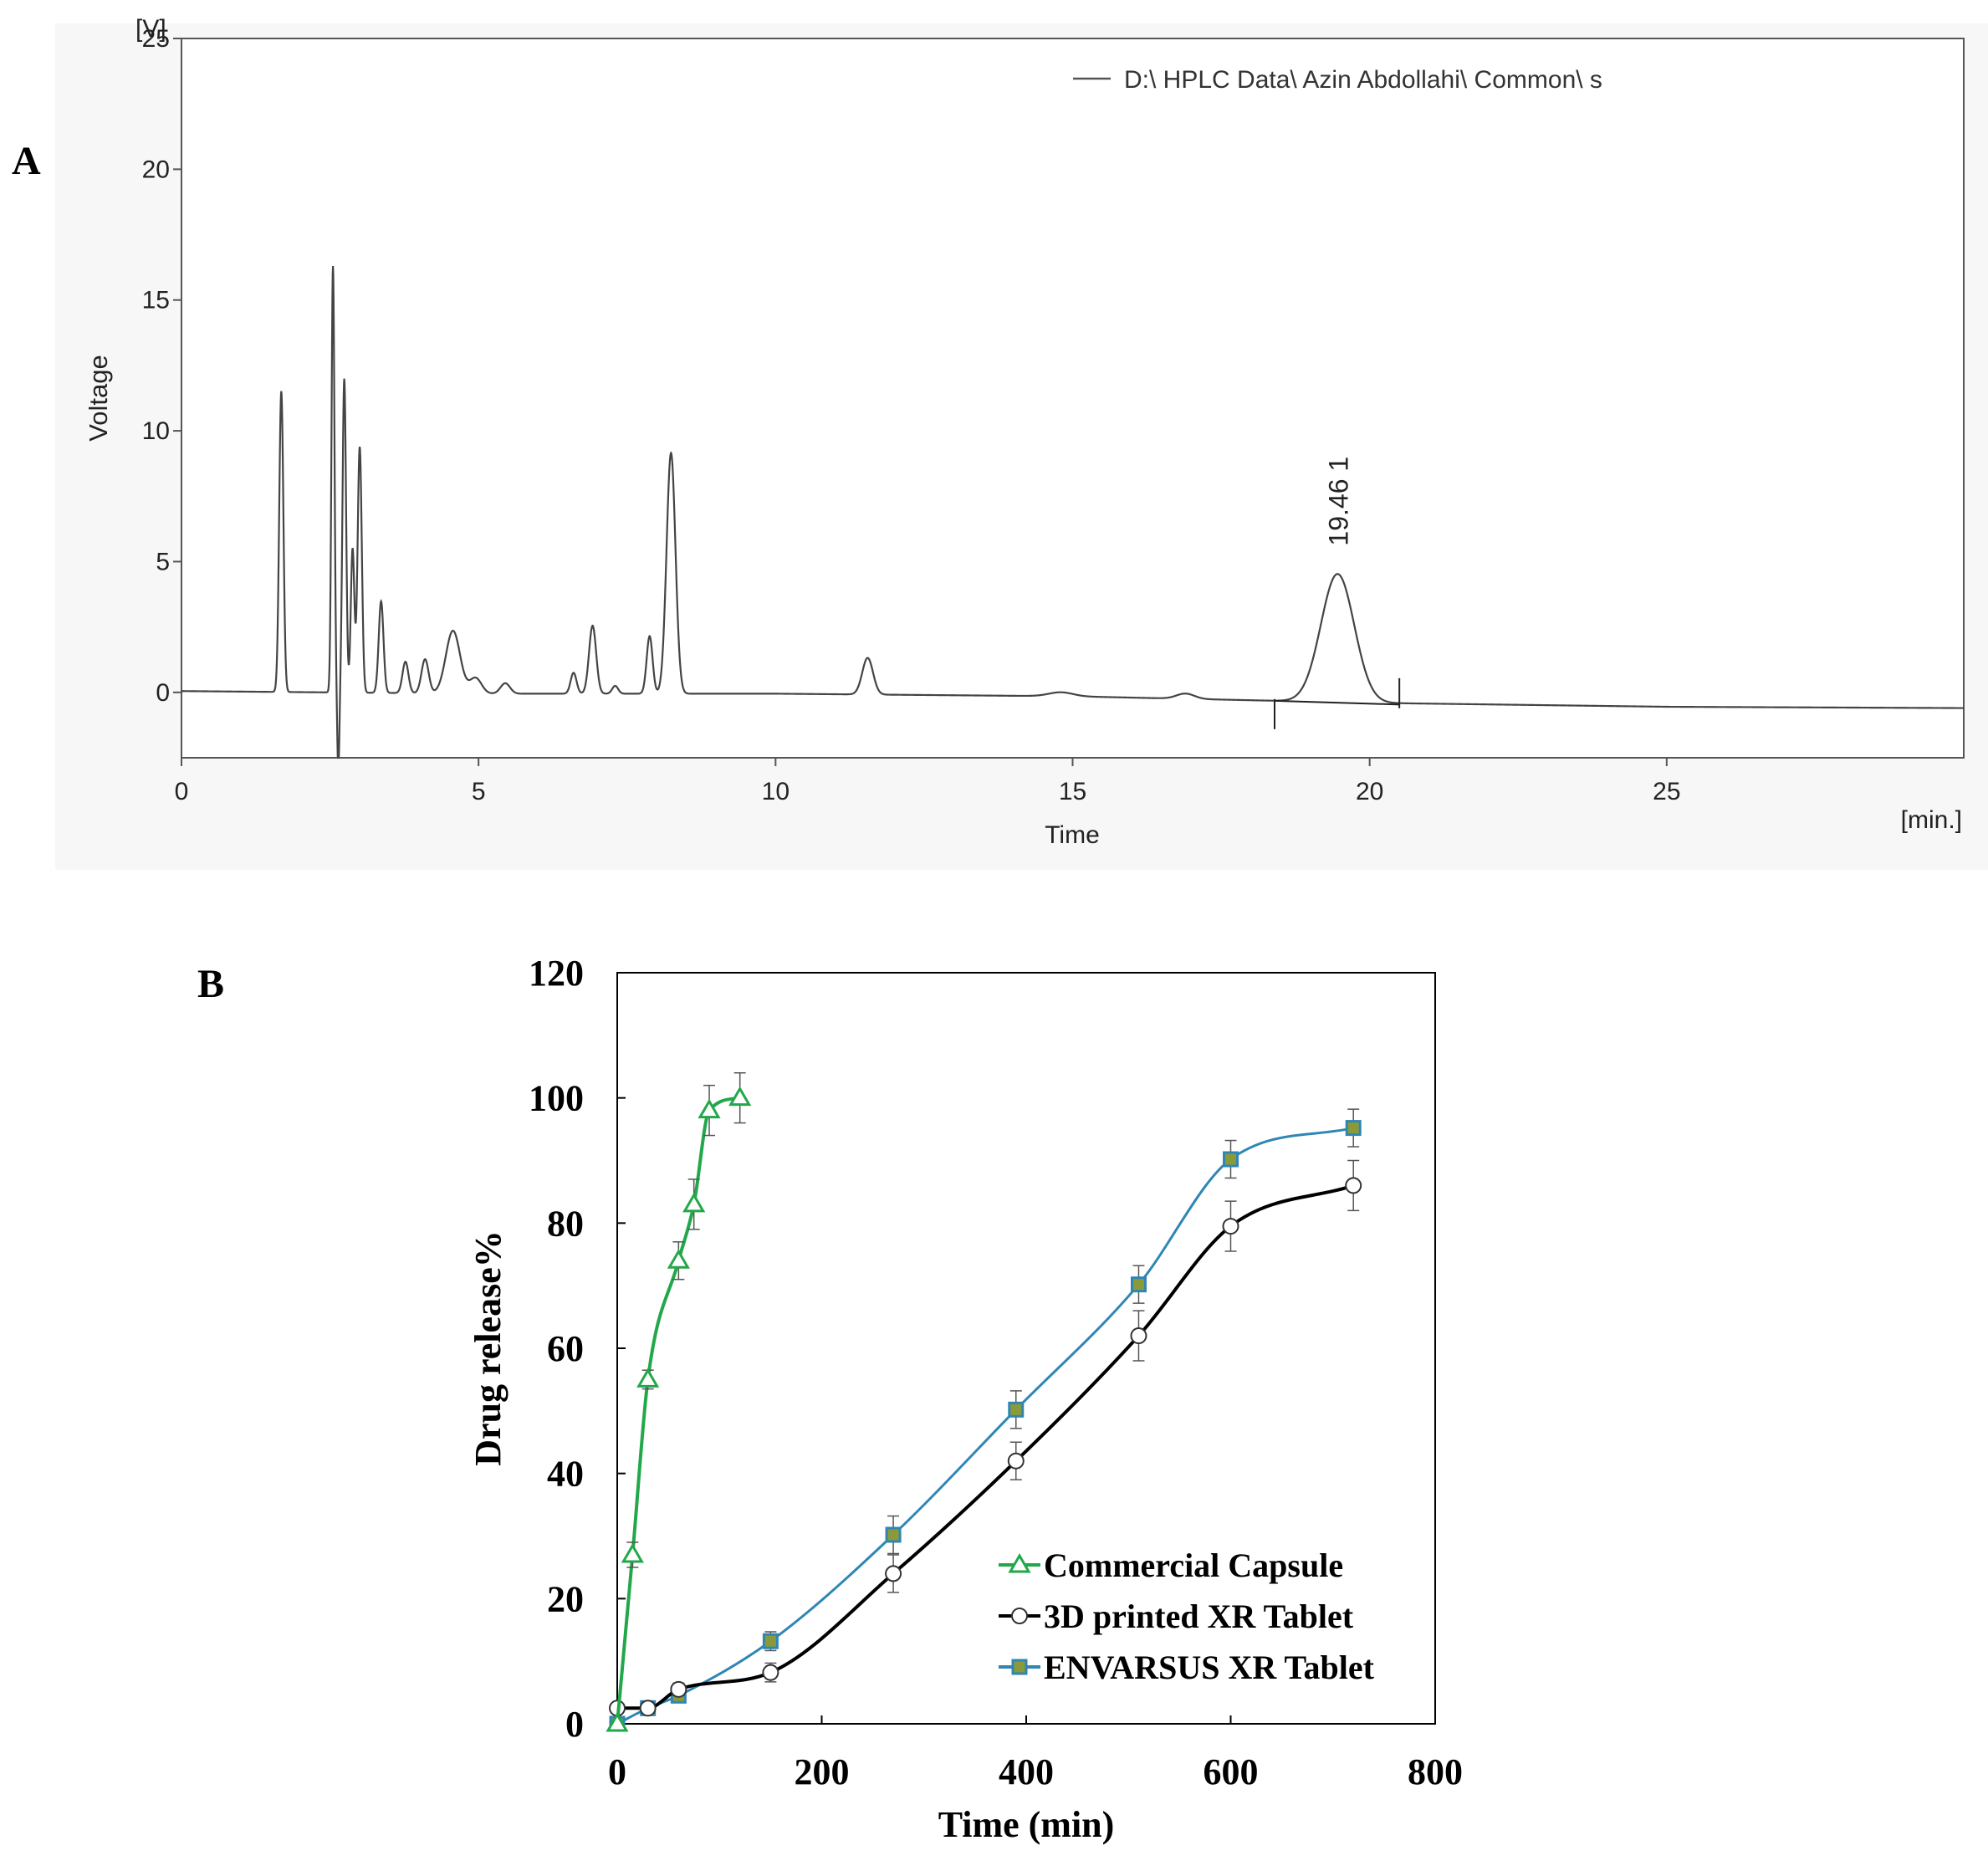  Describe the element at coordinates (488, 1347) in the screenshot. I see `dissolution-y-label: Drug release%` at that location.